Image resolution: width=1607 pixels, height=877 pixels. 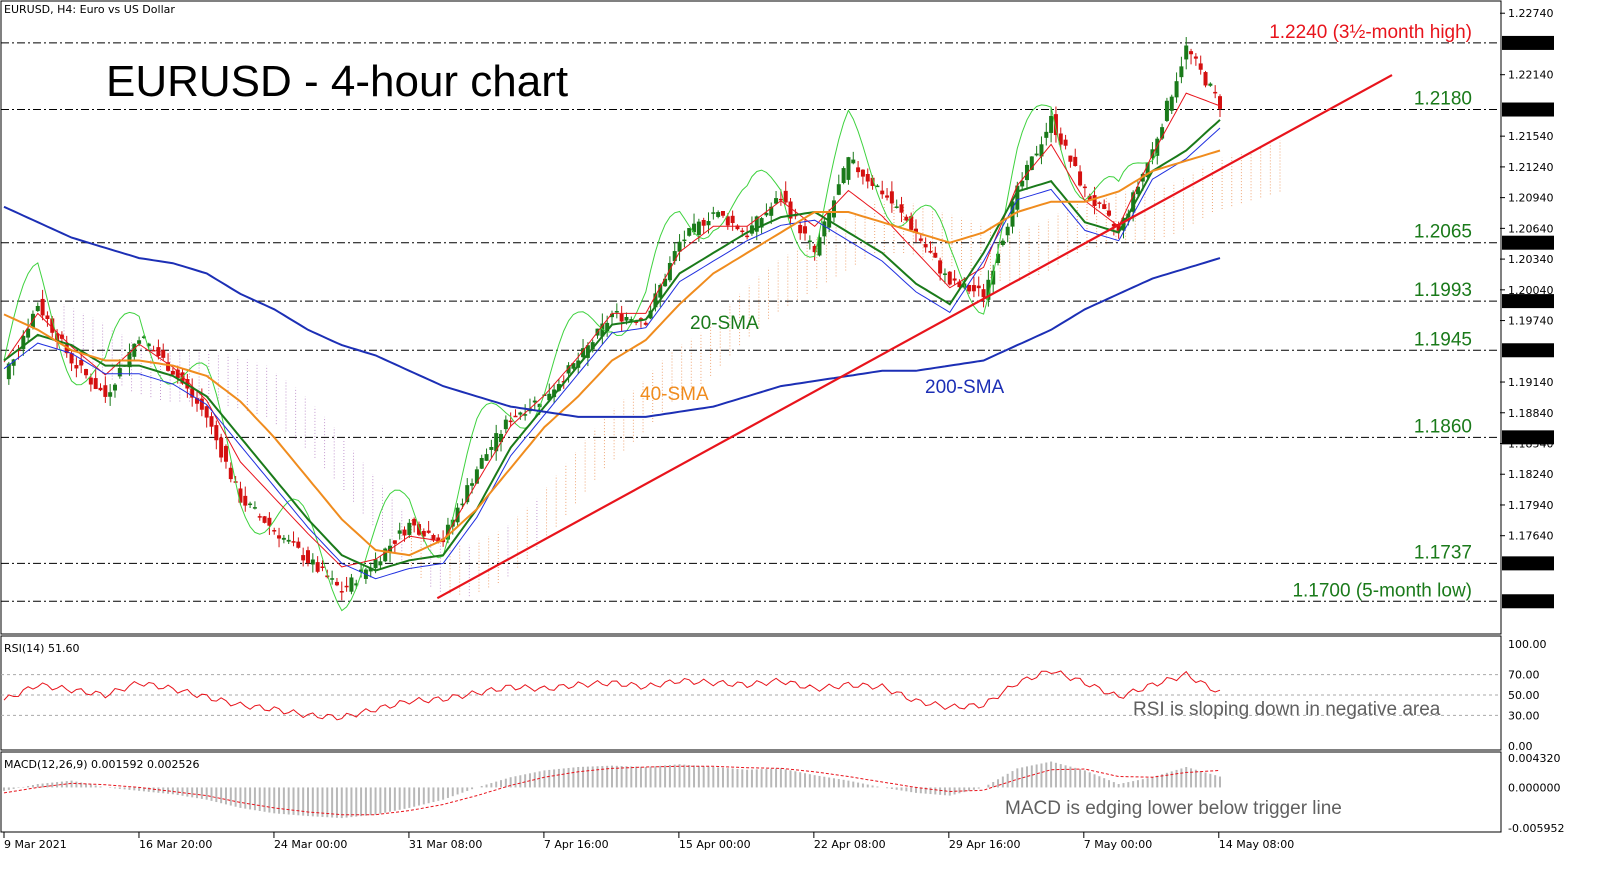 I want to click on level-axis-value: 1.22450, so click(x=1528, y=43).